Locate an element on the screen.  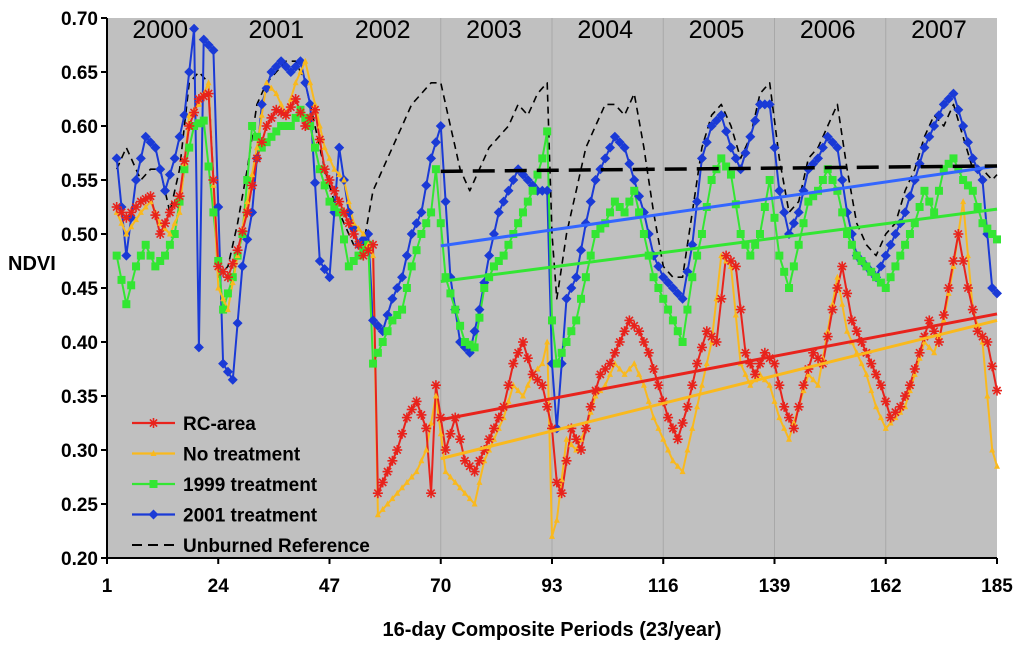
y-tick-label: 0.40 is located at coordinates (79, 343).